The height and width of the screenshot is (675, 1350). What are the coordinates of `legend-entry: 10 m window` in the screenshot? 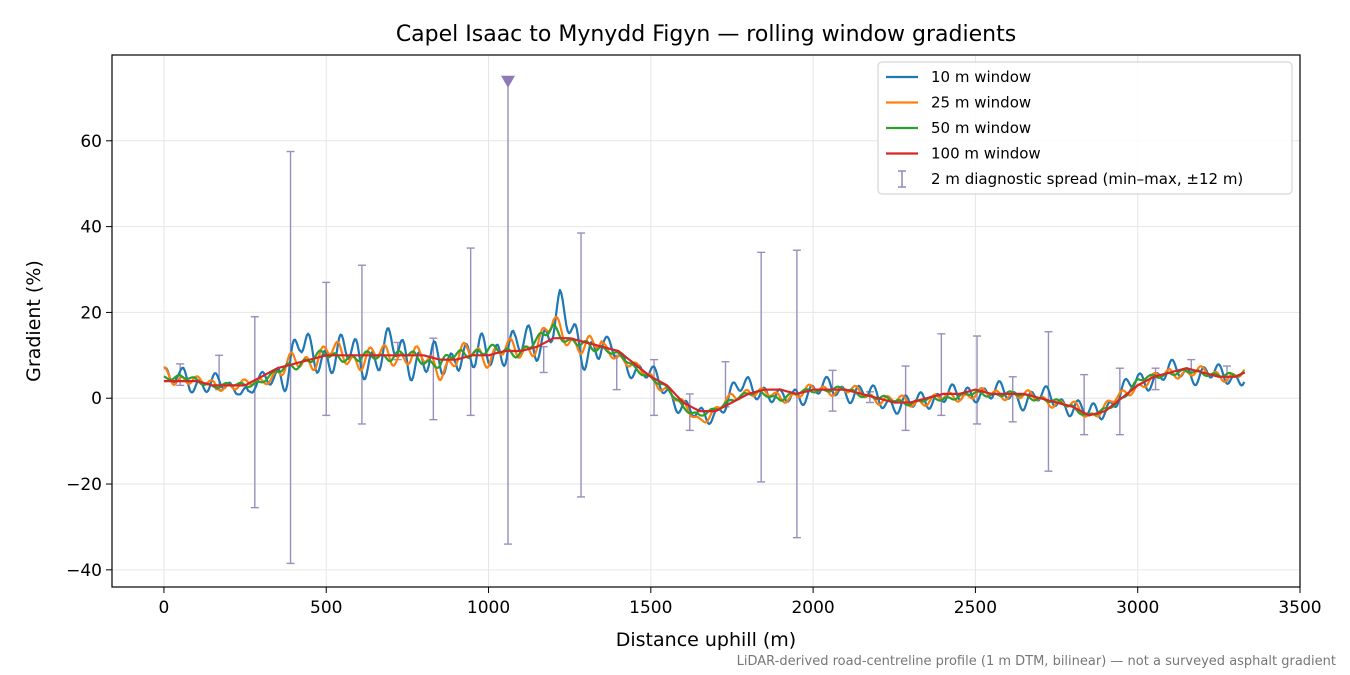 It's located at (958, 77).